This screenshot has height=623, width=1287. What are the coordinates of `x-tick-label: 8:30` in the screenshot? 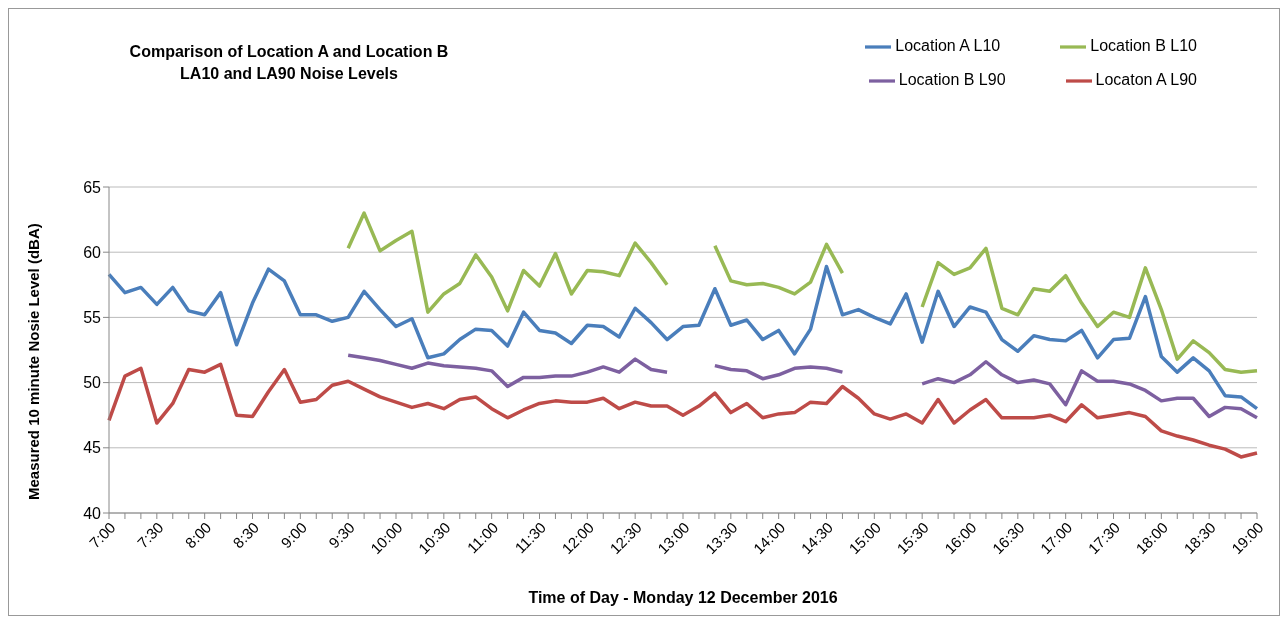 It's located at (246, 535).